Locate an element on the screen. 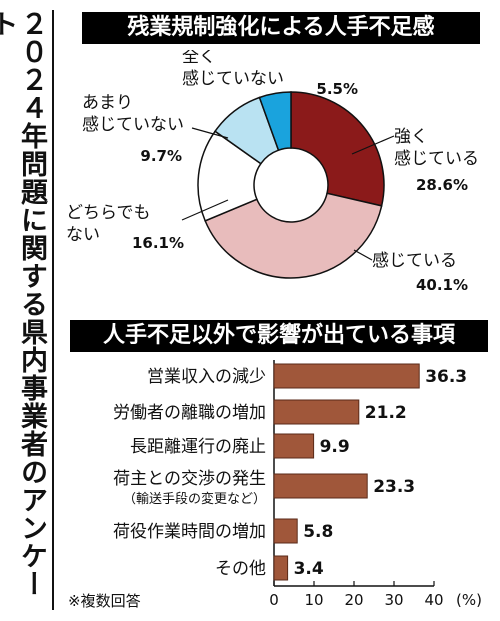  pie-label-4-0: 全く is located at coordinates (199, 58).